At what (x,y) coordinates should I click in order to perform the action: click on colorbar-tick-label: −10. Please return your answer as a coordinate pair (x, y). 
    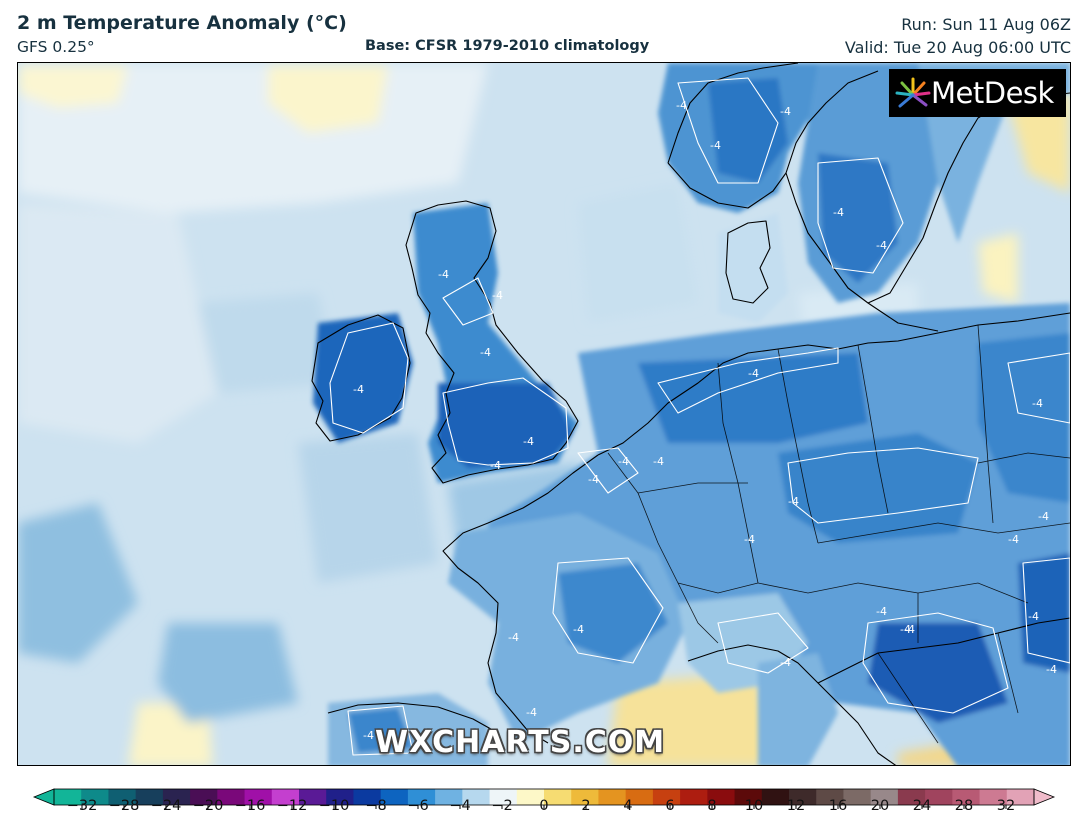
    Looking at the image, I should click on (334, 806).